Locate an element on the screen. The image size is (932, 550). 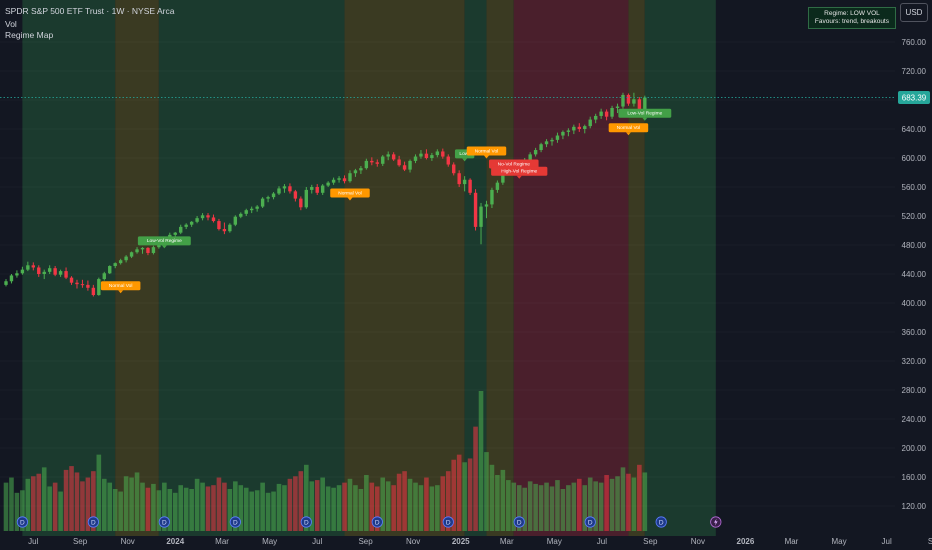
indicator-regime-map-label: Regime Map is located at coordinates (29, 35).